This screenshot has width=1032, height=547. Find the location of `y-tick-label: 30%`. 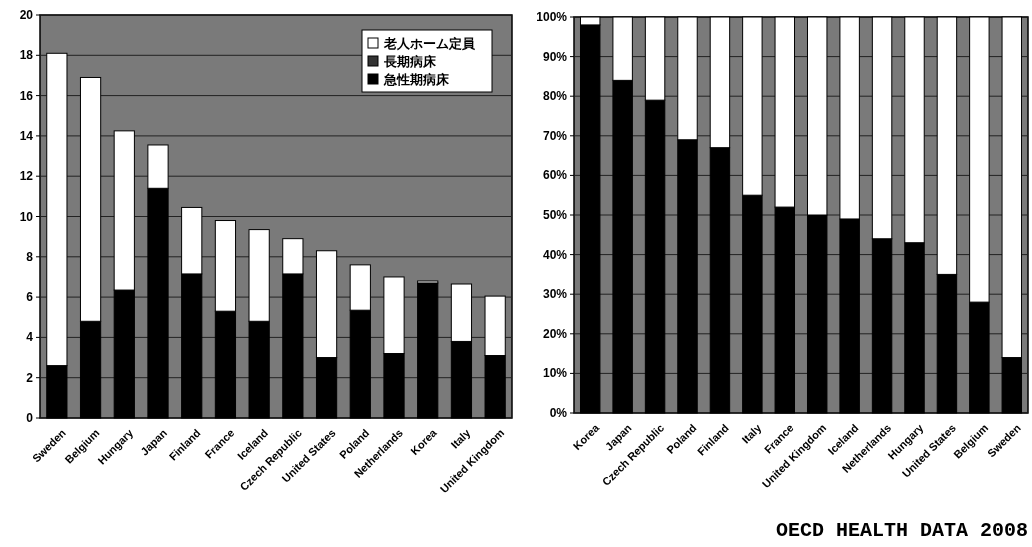

y-tick-label: 30% is located at coordinates (555, 294).